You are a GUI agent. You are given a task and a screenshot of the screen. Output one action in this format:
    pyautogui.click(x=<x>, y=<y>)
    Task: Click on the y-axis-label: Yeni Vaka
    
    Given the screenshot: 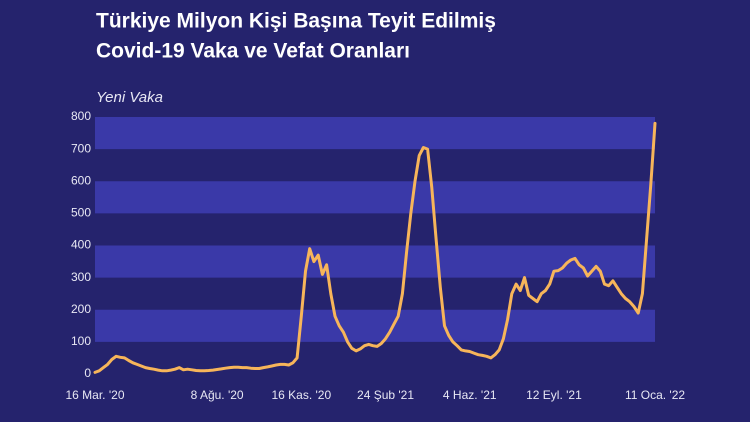 What is the action you would take?
    pyautogui.click(x=129, y=97)
    